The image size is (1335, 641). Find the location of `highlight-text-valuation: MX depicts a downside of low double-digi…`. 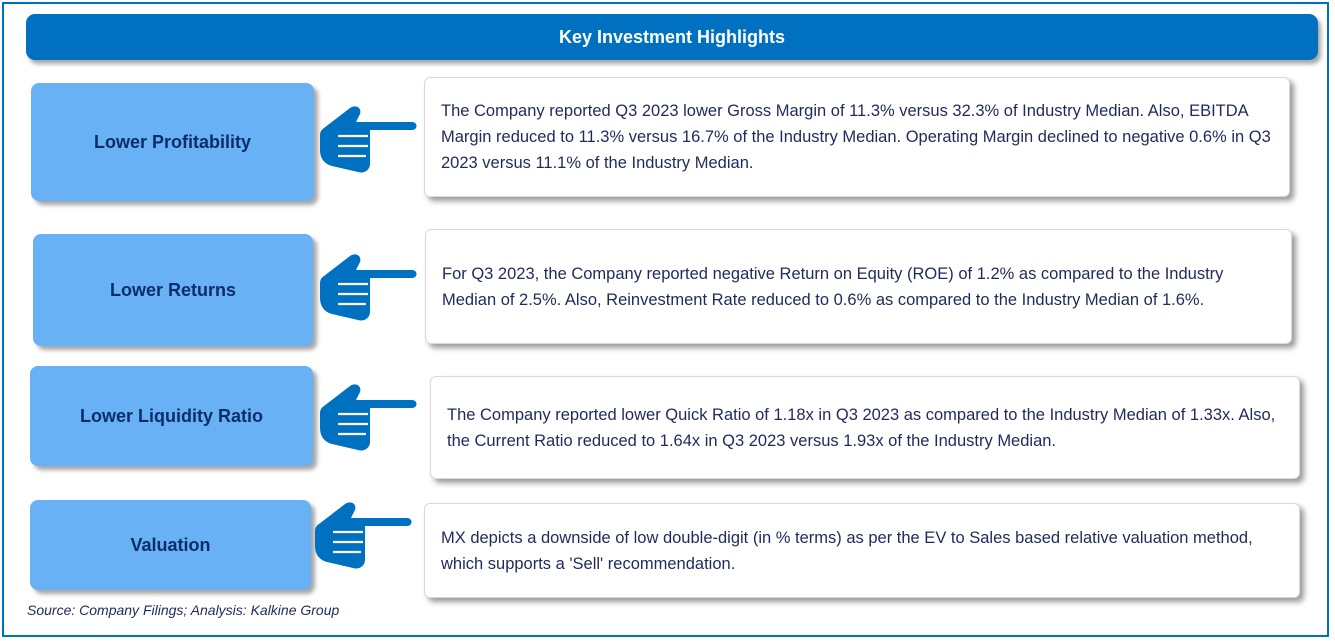

highlight-text-valuation: MX depicts a downside of low double-digi… is located at coordinates (862, 550).